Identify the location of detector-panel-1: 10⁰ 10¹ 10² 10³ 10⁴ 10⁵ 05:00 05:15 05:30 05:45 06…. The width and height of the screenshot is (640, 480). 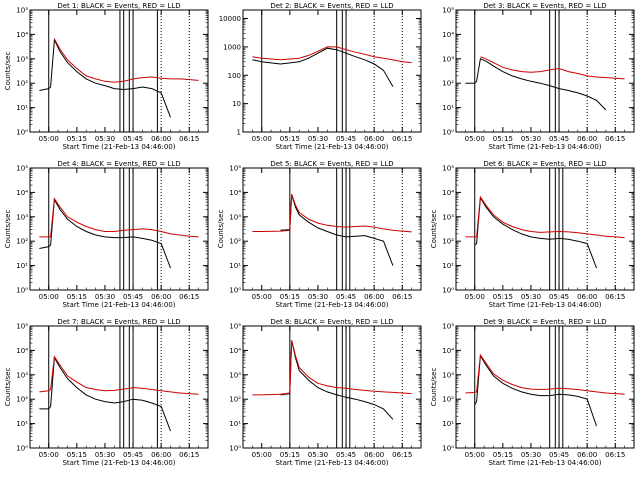
(106, 76).